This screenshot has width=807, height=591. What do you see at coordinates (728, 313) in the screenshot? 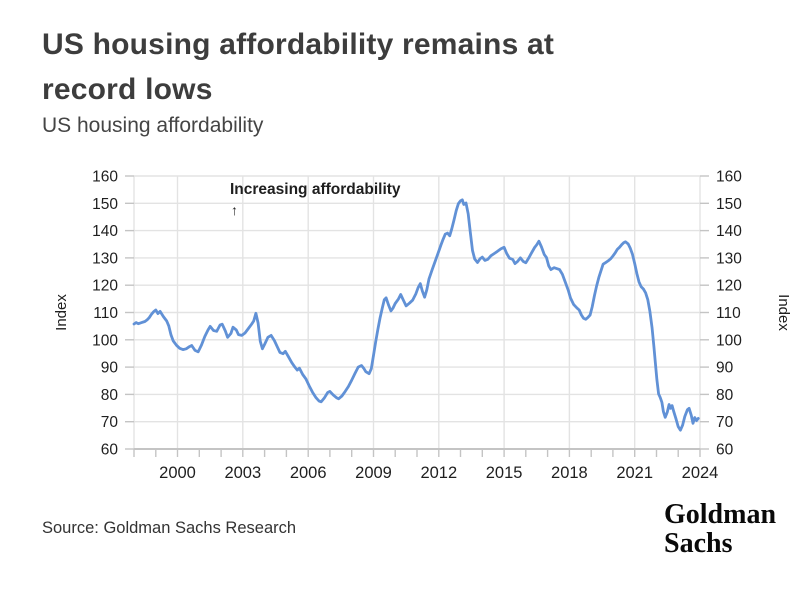
I see `y-tick-label-right: 110` at bounding box center [728, 313].